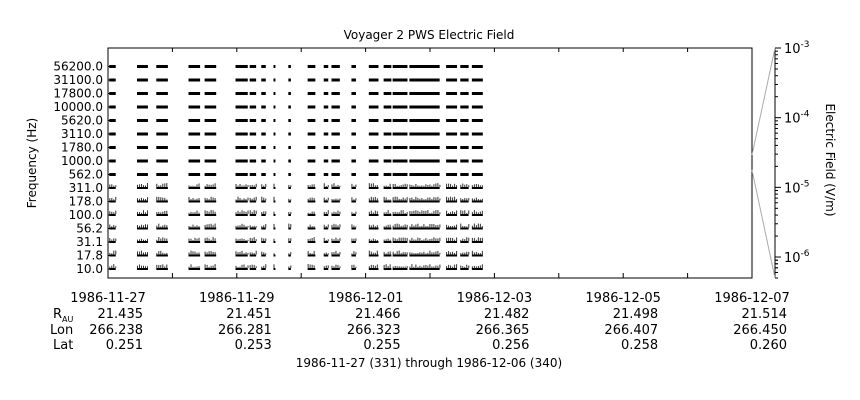 This screenshot has height=400, width=860. What do you see at coordinates (253, 345) in the screenshot?
I see `ephem-value: 0.253` at bounding box center [253, 345].